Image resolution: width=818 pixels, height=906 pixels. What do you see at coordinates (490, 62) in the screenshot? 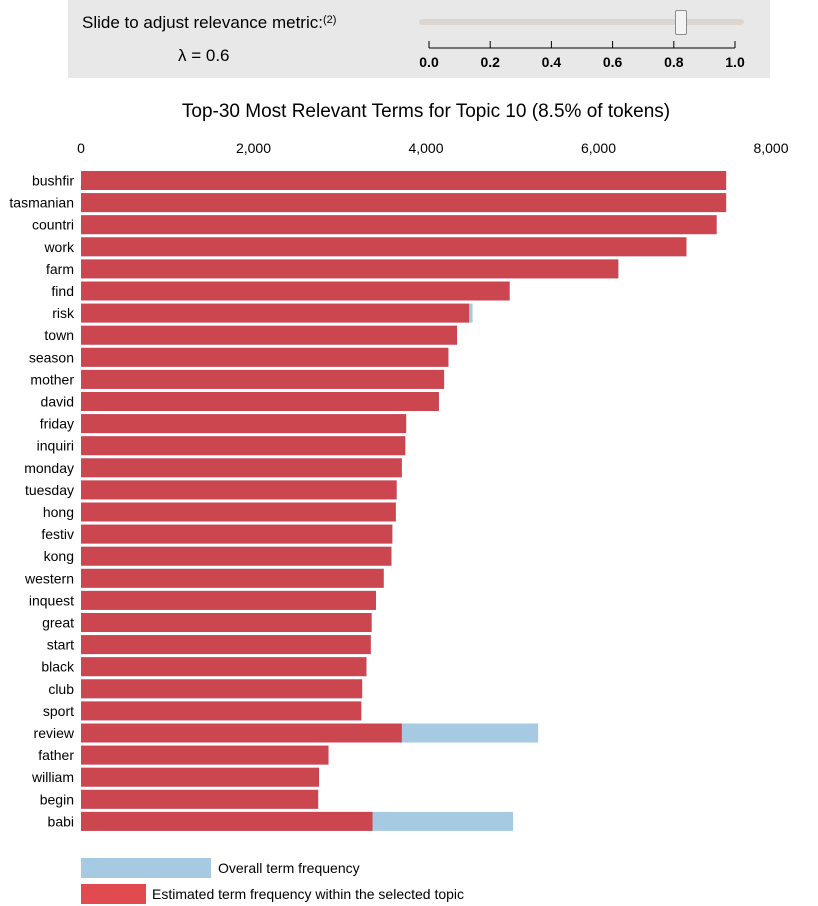
I see `slider-tick-label: 0.2` at bounding box center [490, 62].